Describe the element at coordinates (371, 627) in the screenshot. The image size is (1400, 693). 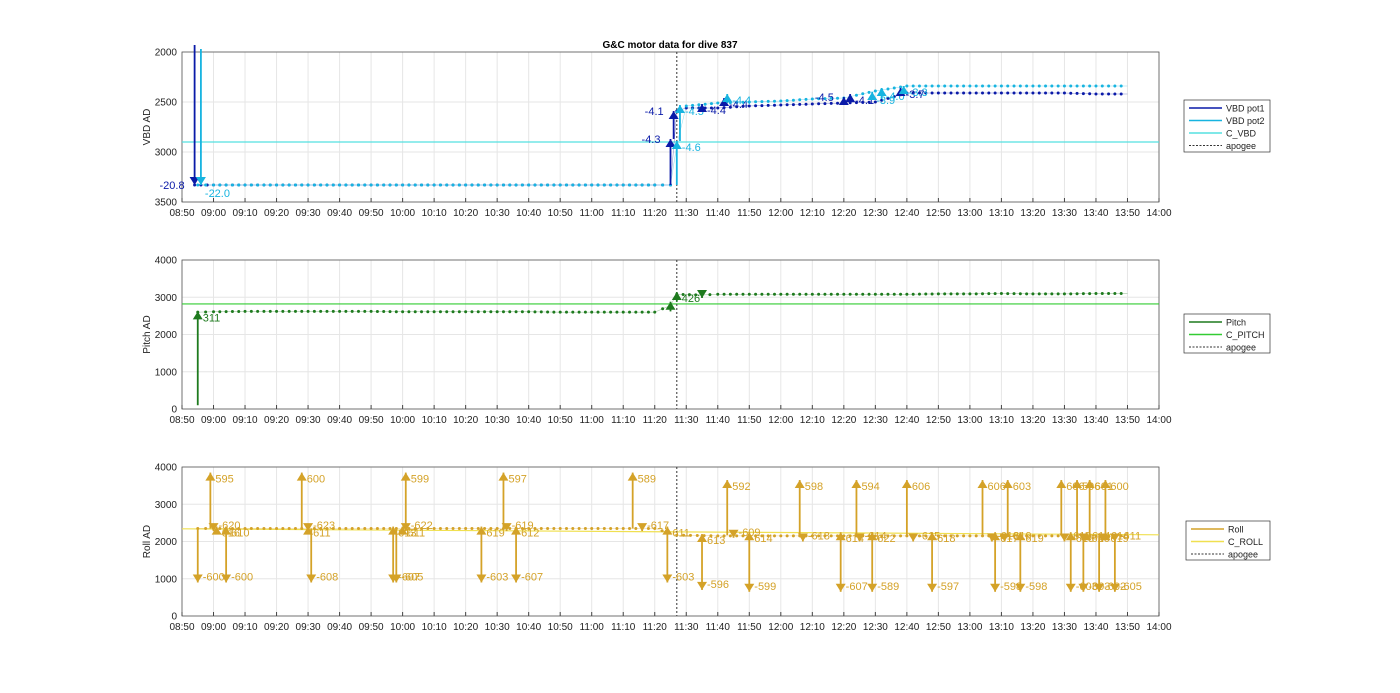
I see `x-tick-label: 09:50` at that location.